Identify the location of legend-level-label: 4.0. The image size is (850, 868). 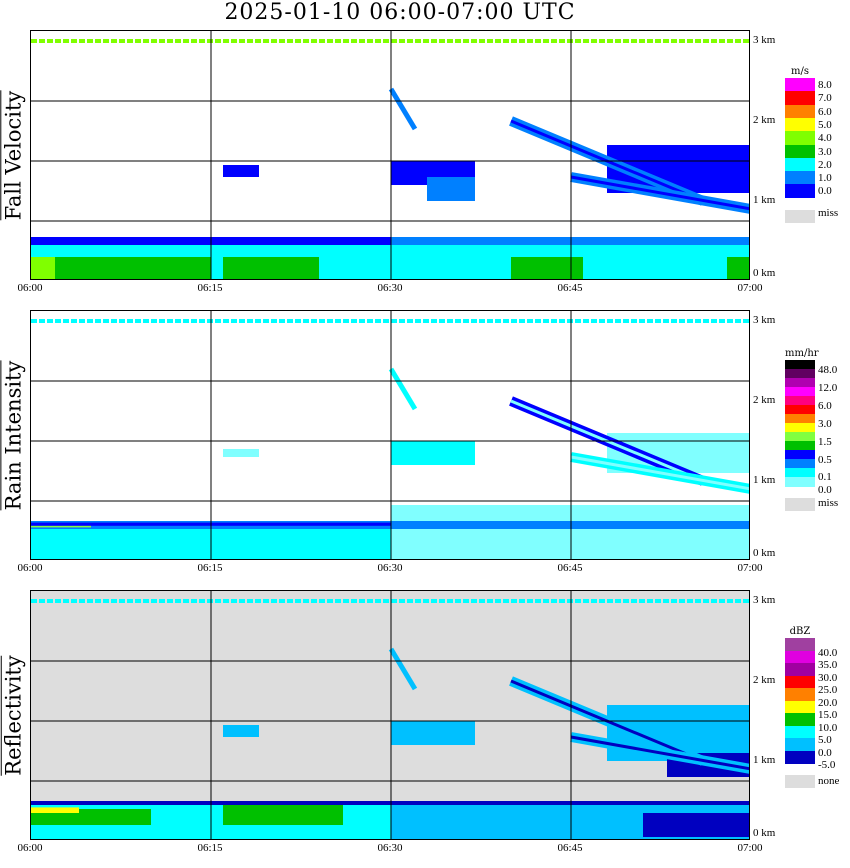
(825, 138).